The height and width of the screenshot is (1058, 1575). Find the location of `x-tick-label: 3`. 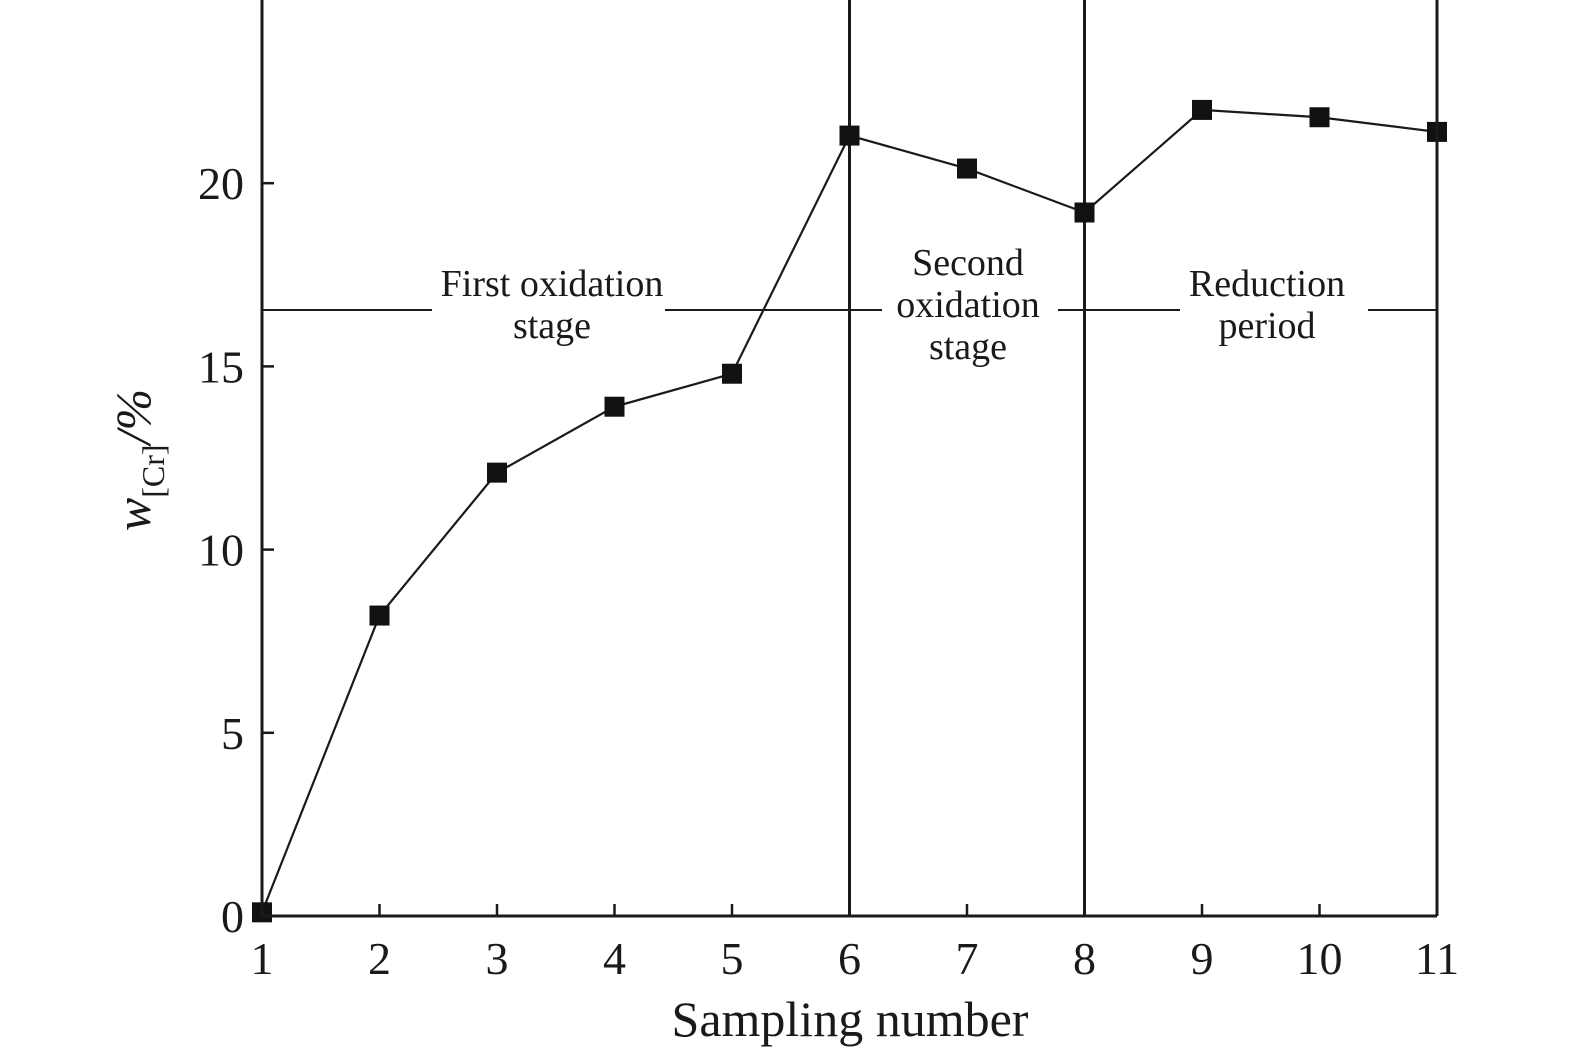

x-tick-label: 3 is located at coordinates (497, 958).